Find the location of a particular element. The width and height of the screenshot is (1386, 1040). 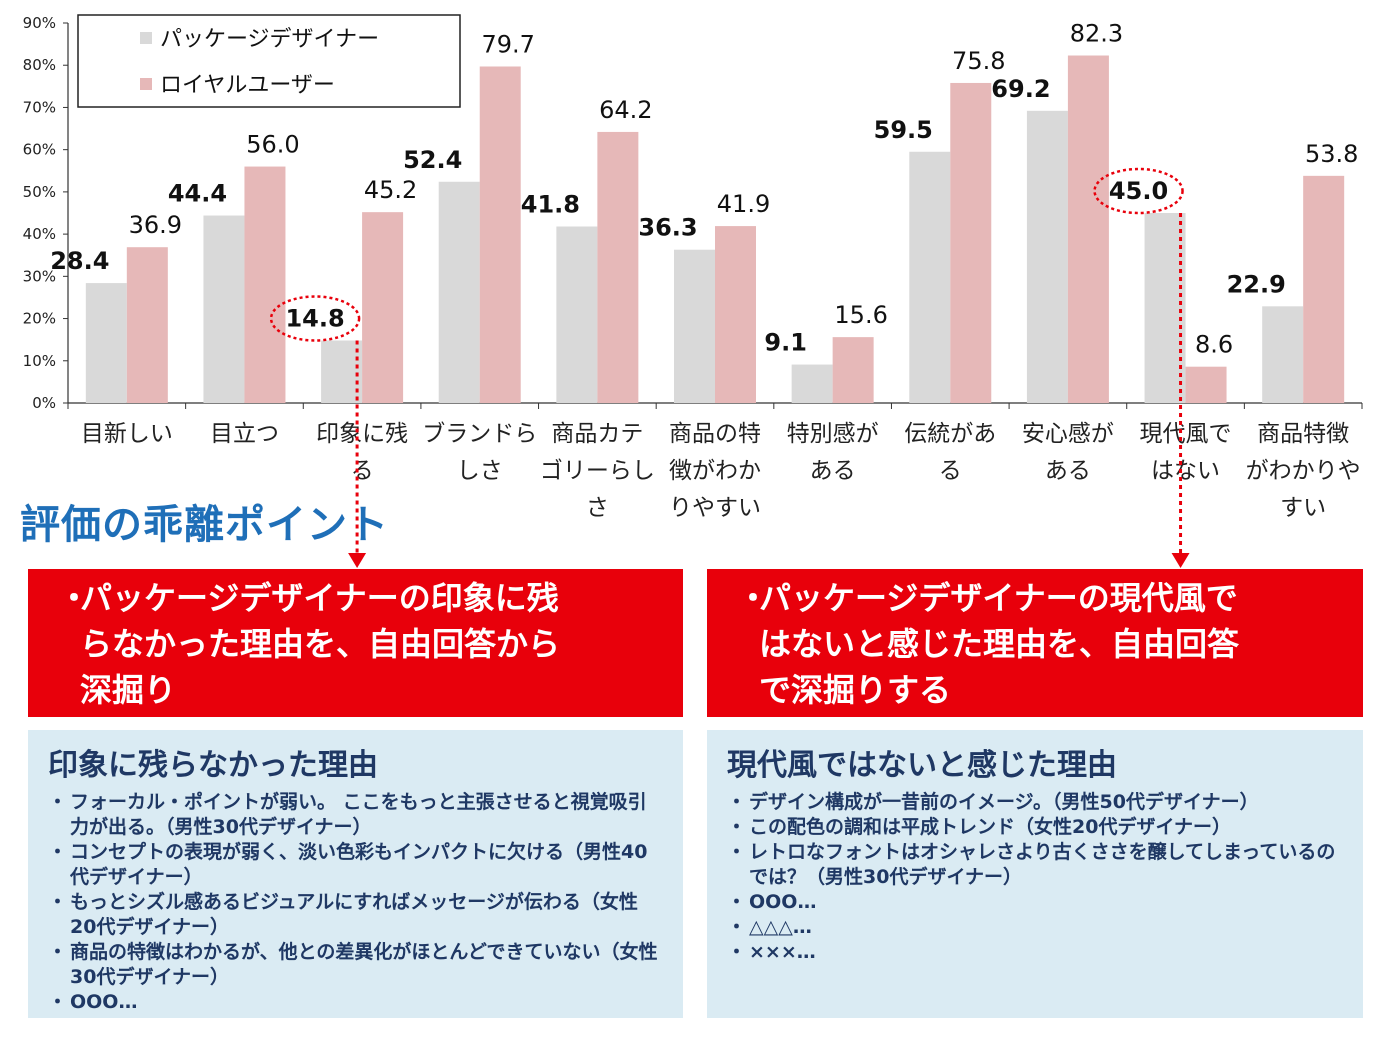

y-tick-label: 70% is located at coordinates (39, 107).